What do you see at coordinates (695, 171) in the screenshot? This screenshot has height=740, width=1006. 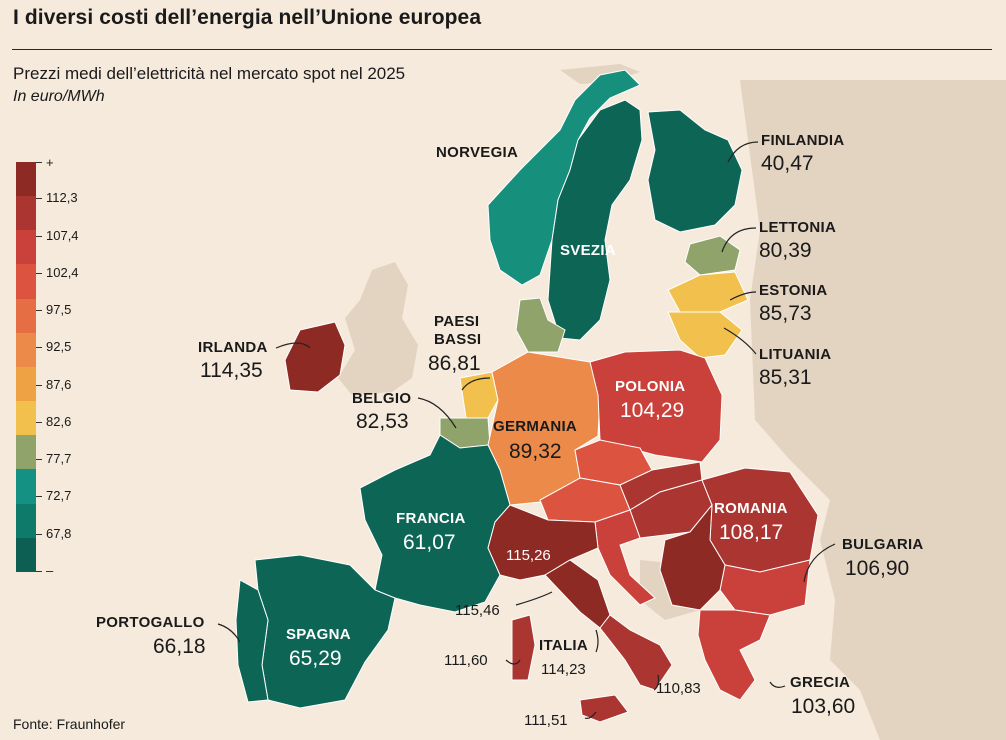 I see `country-finlandia` at bounding box center [695, 171].